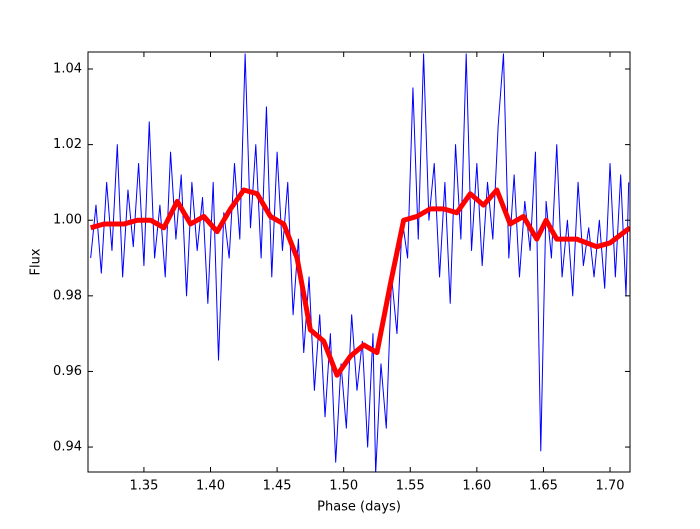 The image size is (700, 529). I want to click on x-tick-label: 1.60, so click(476, 486).